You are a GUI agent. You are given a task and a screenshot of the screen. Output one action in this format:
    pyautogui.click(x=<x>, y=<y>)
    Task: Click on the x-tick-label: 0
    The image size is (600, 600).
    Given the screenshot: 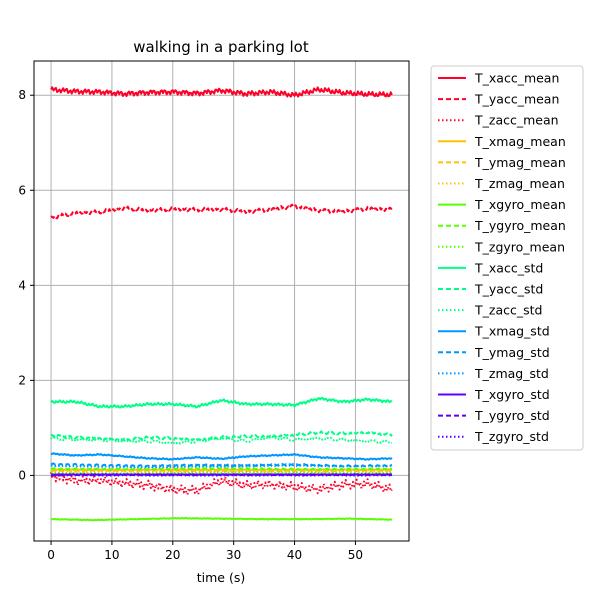 What is the action you would take?
    pyautogui.click(x=51, y=555)
    